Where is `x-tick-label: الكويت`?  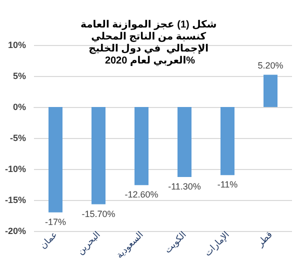 x-tick-label: الكويت is located at coordinates (175, 242).